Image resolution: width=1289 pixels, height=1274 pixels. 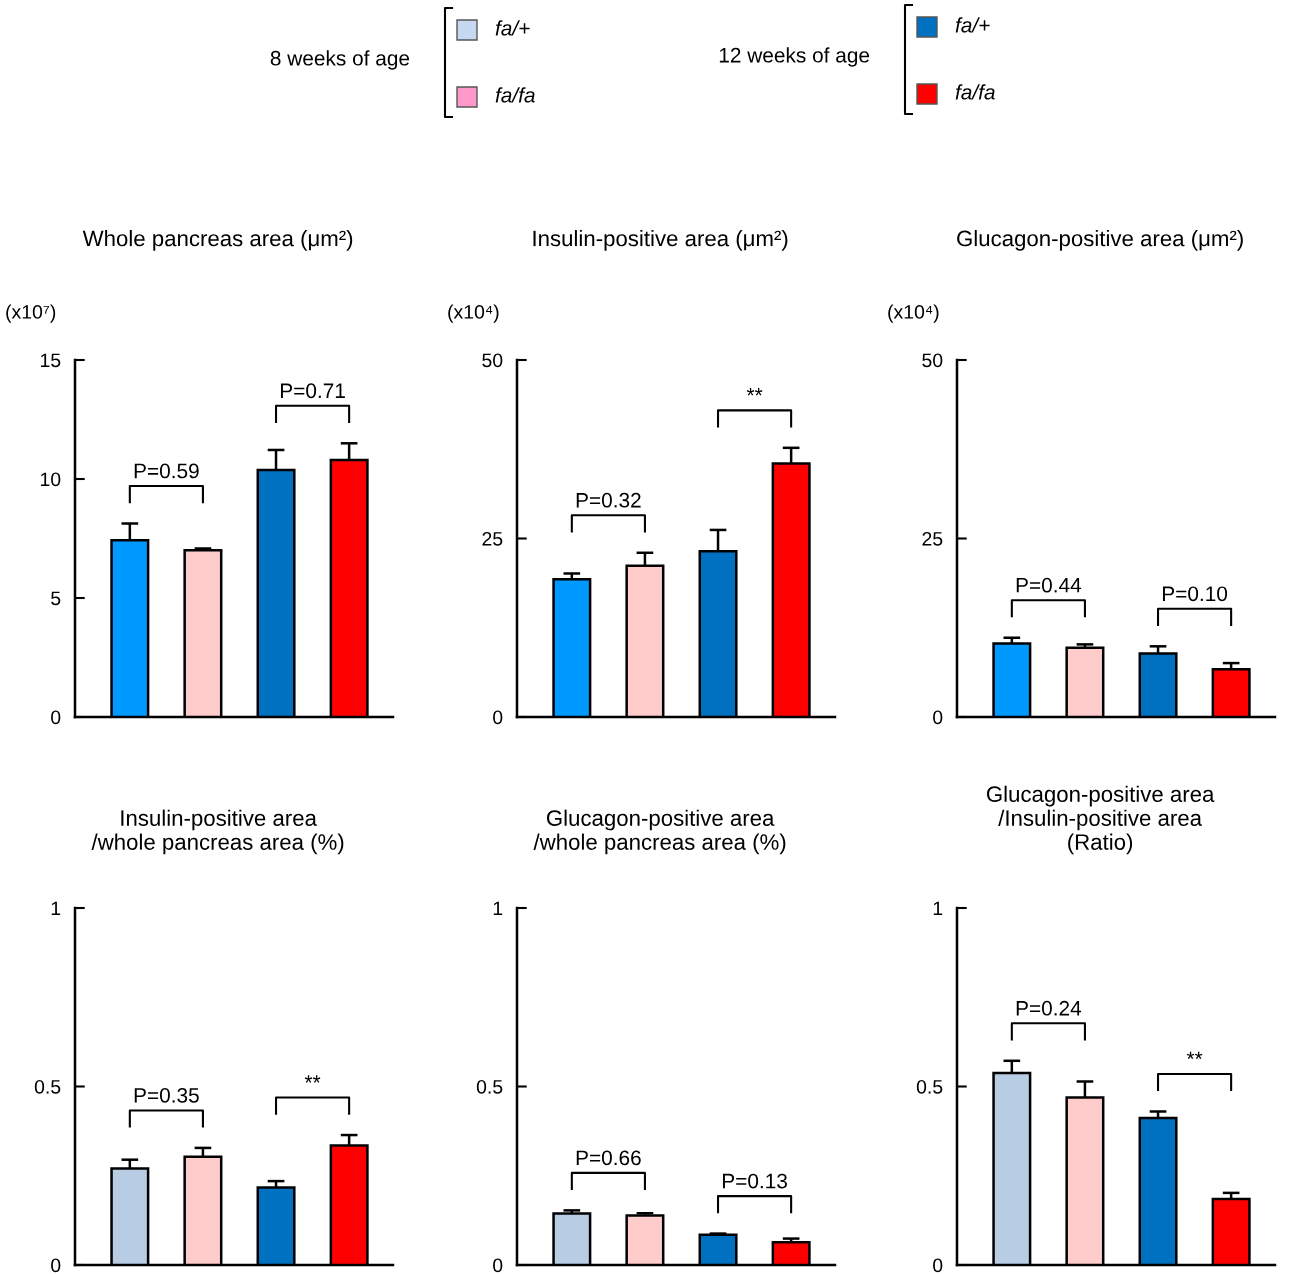 What do you see at coordinates (340, 60) in the screenshot?
I see `text: 8 weeks of age` at bounding box center [340, 60].